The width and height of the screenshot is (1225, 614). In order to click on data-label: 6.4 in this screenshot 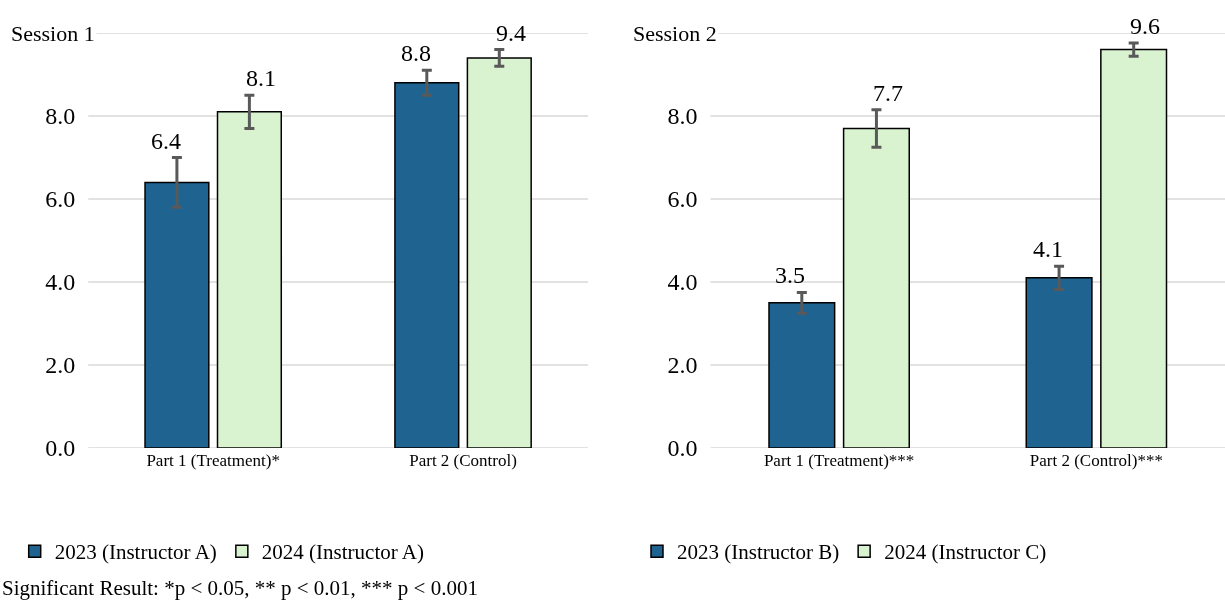, I will do `click(166, 141)`.